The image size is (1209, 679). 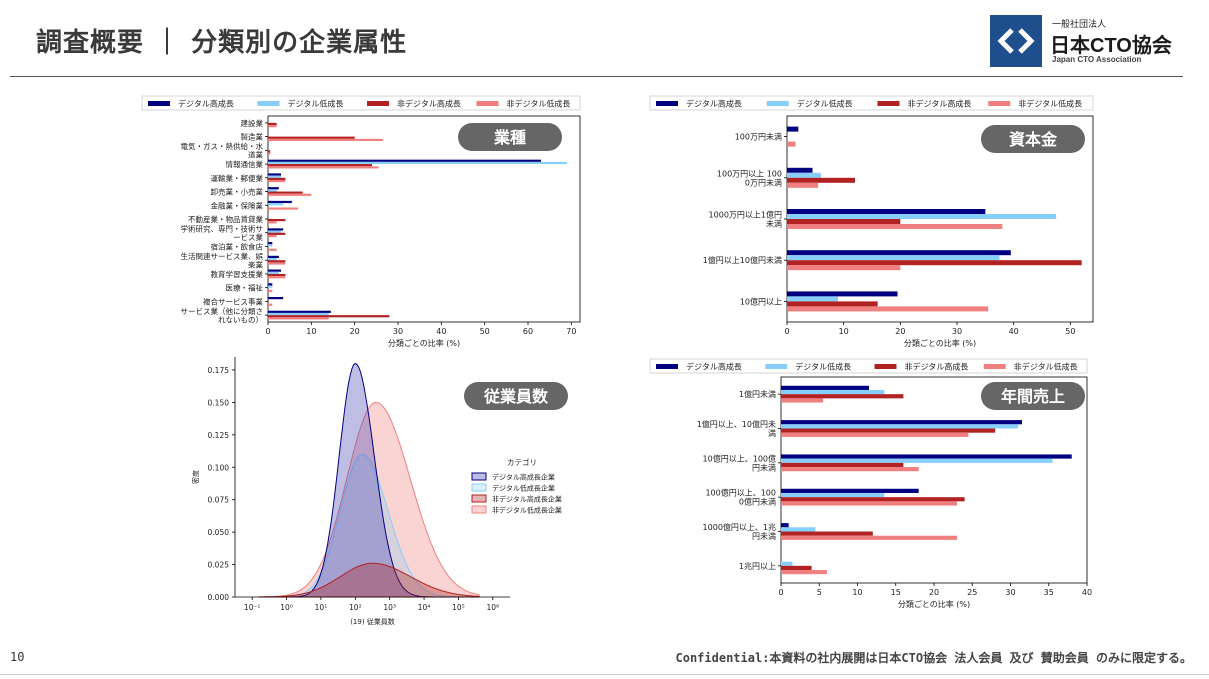 What do you see at coordinates (528, 331) in the screenshot?
I see `x-tick-label: 60` at bounding box center [528, 331].